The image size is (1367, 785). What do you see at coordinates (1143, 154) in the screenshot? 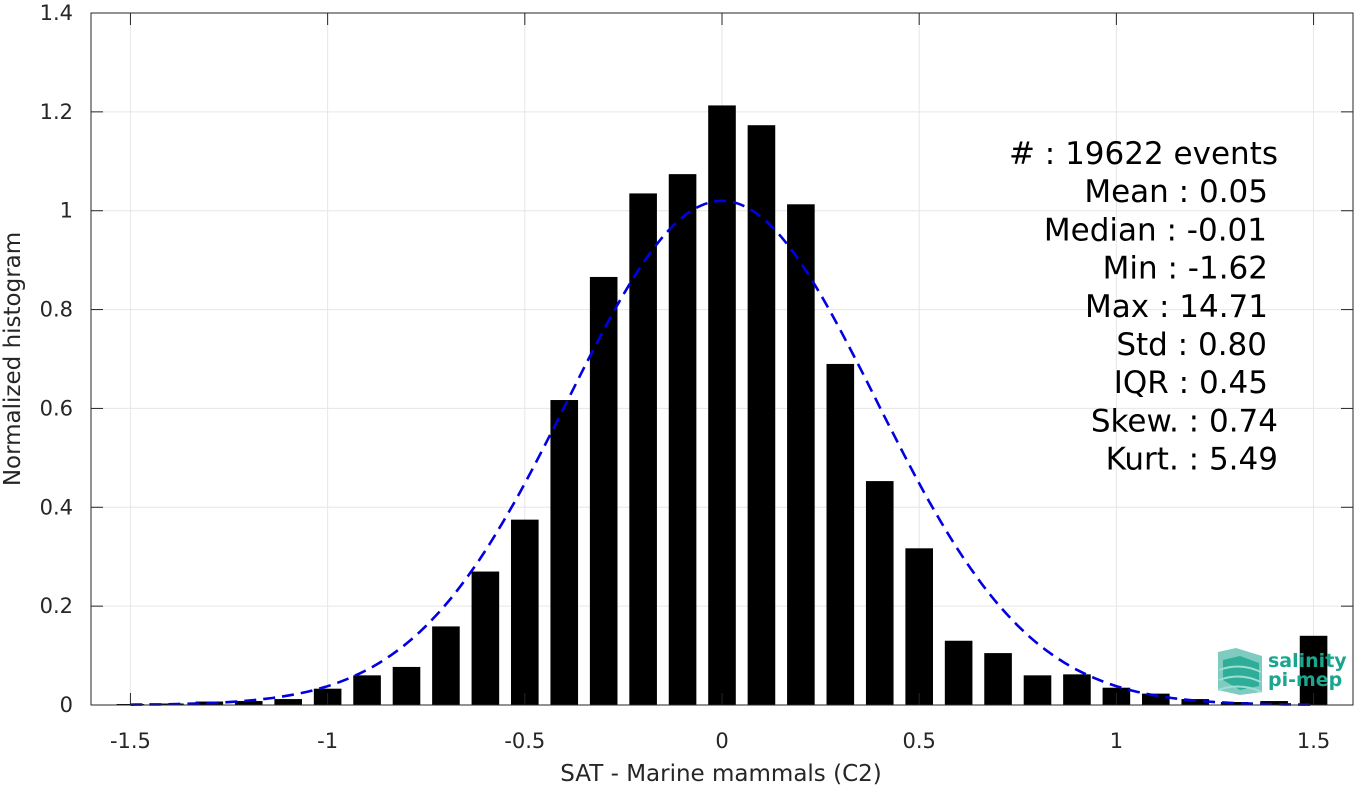
I see `stats-line: # : 19622 events` at bounding box center [1143, 154].